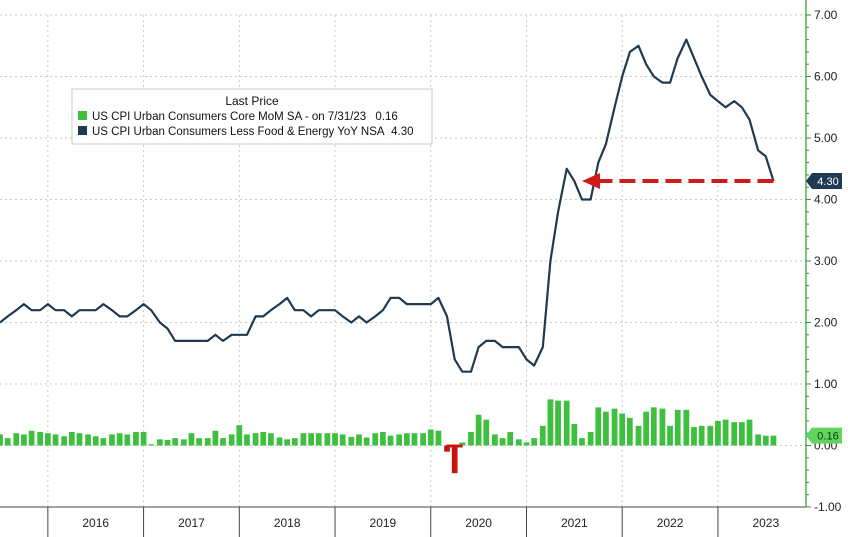  I want to click on y-axis: 7.006.005.004.003.002.001.000.00-1.00, so click(823, 257).